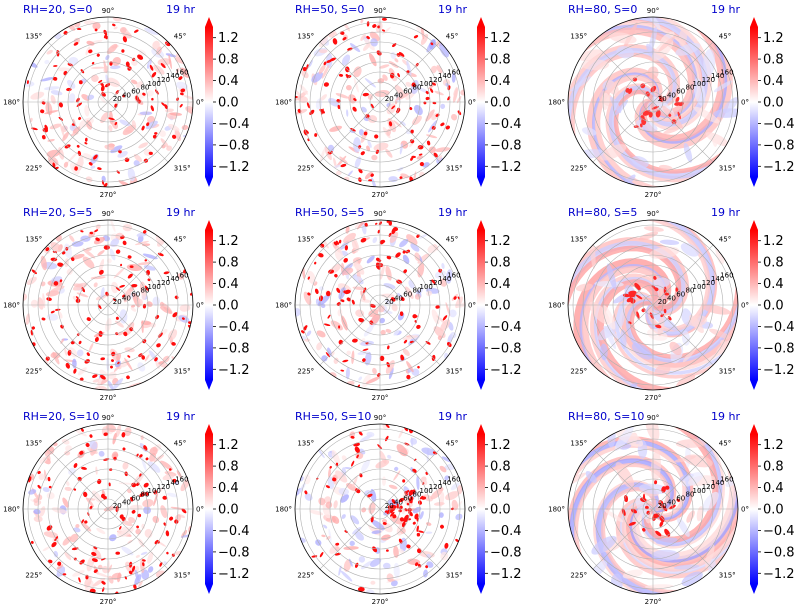 The width and height of the screenshot is (799, 612). I want to click on angle-tick-label: 180°, so click(556, 510).